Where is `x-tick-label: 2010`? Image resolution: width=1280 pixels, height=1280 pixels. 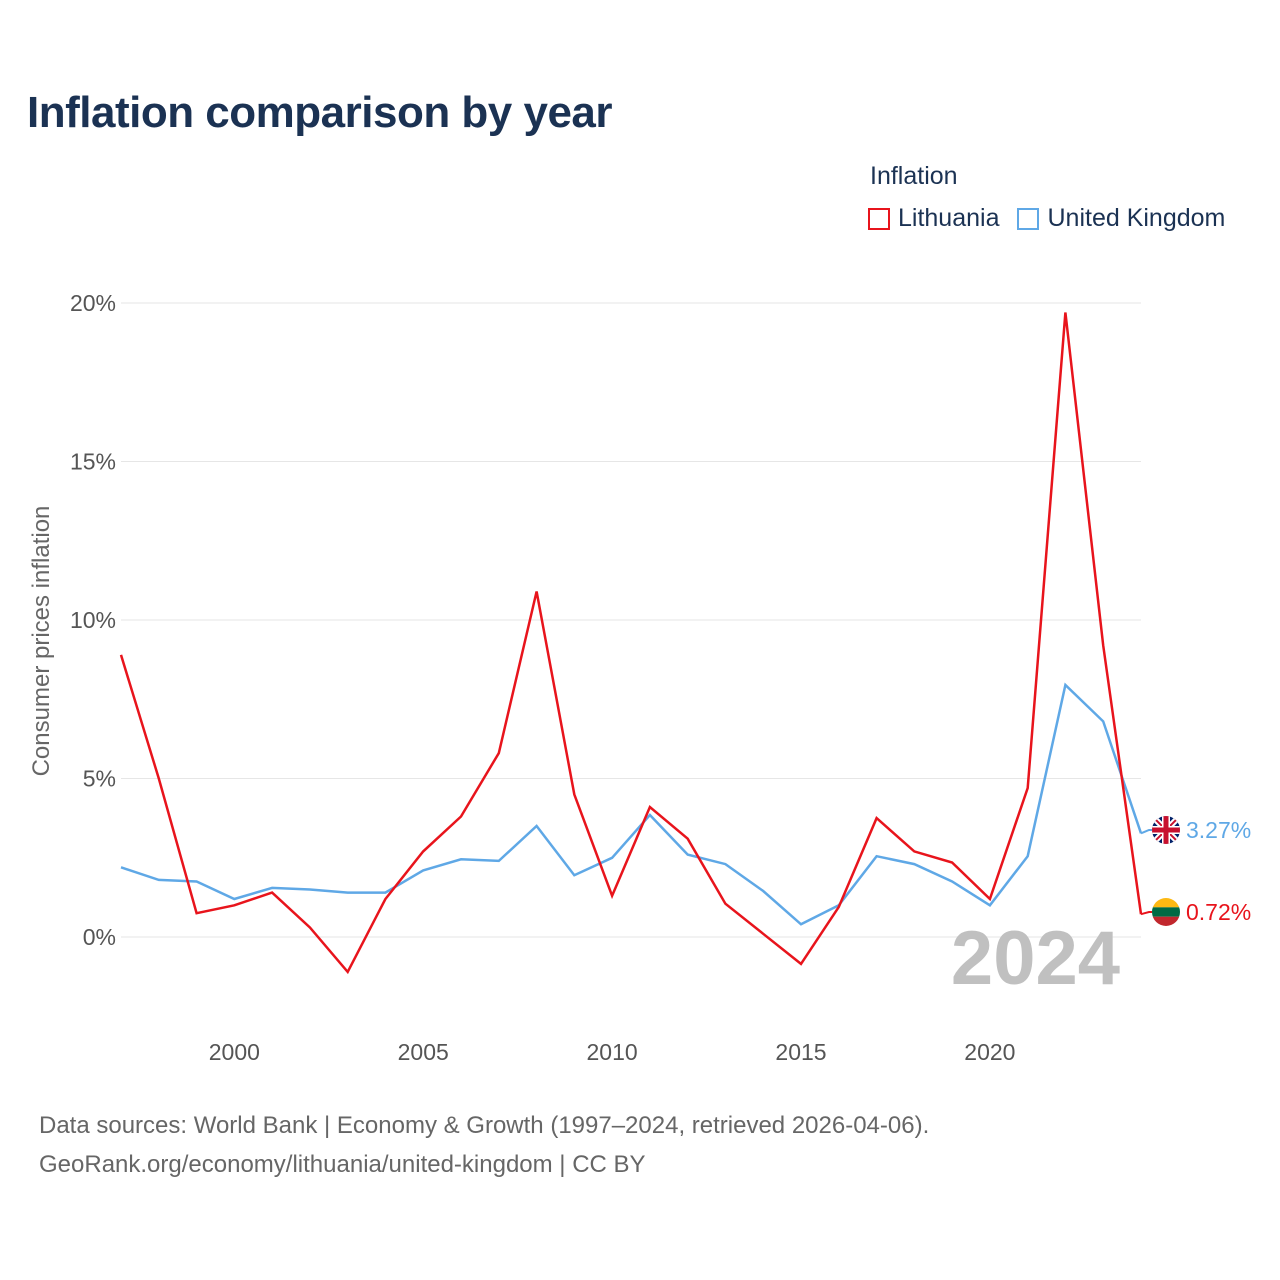 x-tick-label: 2010 is located at coordinates (612, 1052).